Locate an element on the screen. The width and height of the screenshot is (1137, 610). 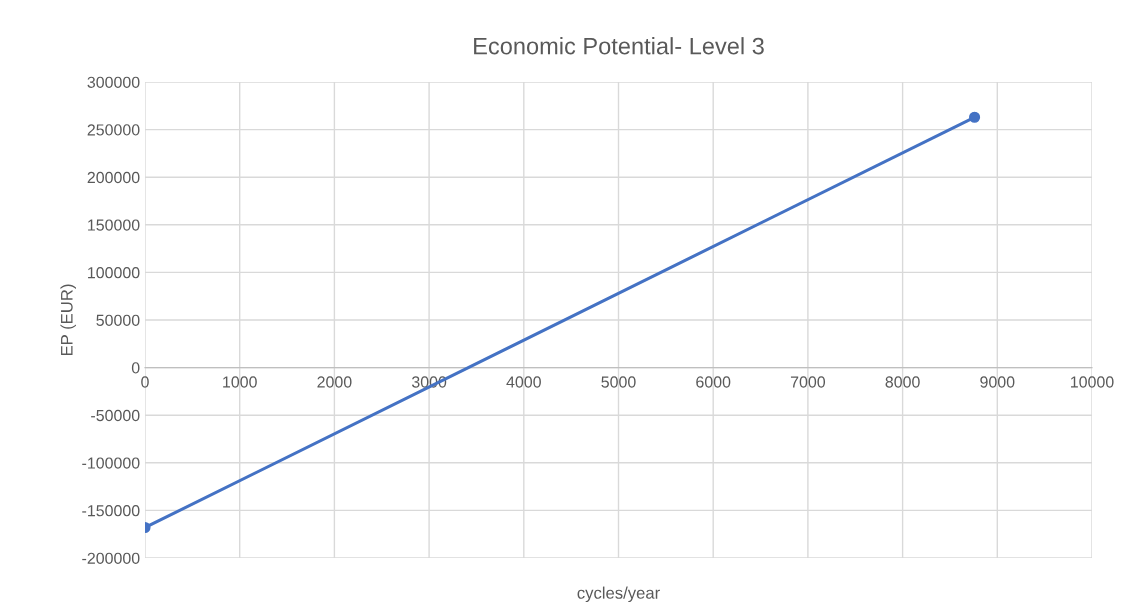
x-tick-label: 7000 is located at coordinates (808, 382).